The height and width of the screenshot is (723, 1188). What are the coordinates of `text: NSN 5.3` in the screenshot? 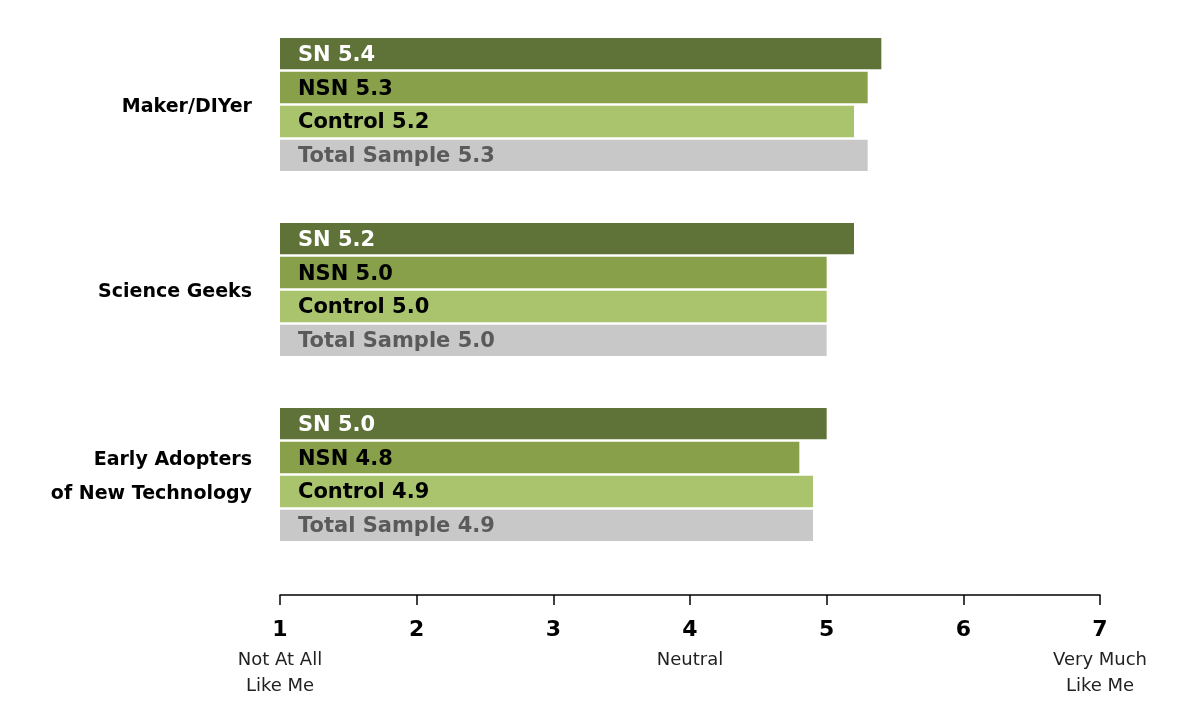 It's located at (345, 87).